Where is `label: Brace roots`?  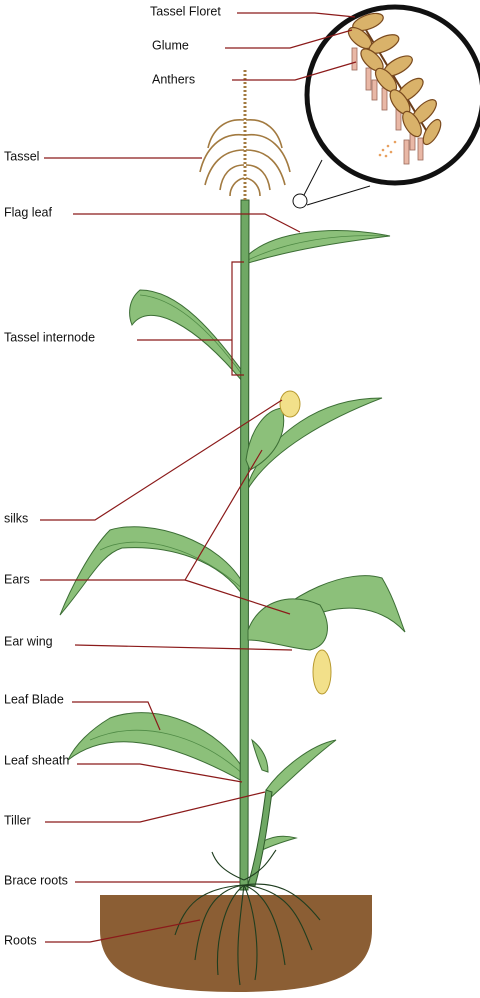
label: Brace roots is located at coordinates (36, 880).